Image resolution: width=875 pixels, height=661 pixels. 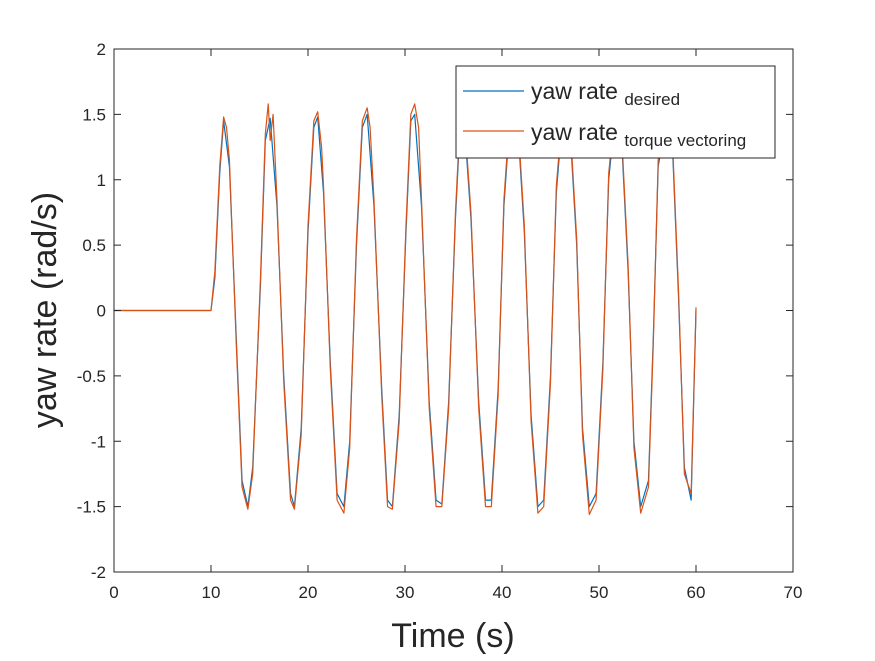 What do you see at coordinates (94, 245) in the screenshot?
I see `y-tick-label: 0.5` at bounding box center [94, 245].